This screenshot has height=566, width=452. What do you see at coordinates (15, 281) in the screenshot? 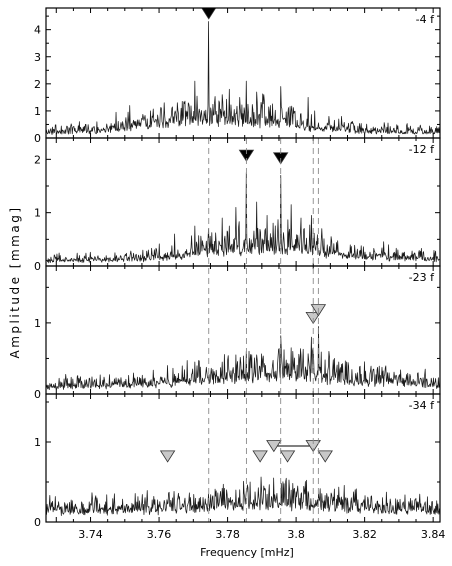
I see `y-axis-label: Amplitude [mmag]` at bounding box center [15, 281].